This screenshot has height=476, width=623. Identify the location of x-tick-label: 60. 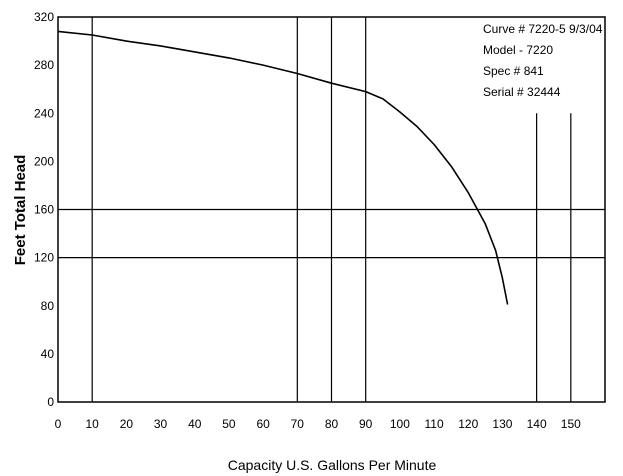
(263, 424).